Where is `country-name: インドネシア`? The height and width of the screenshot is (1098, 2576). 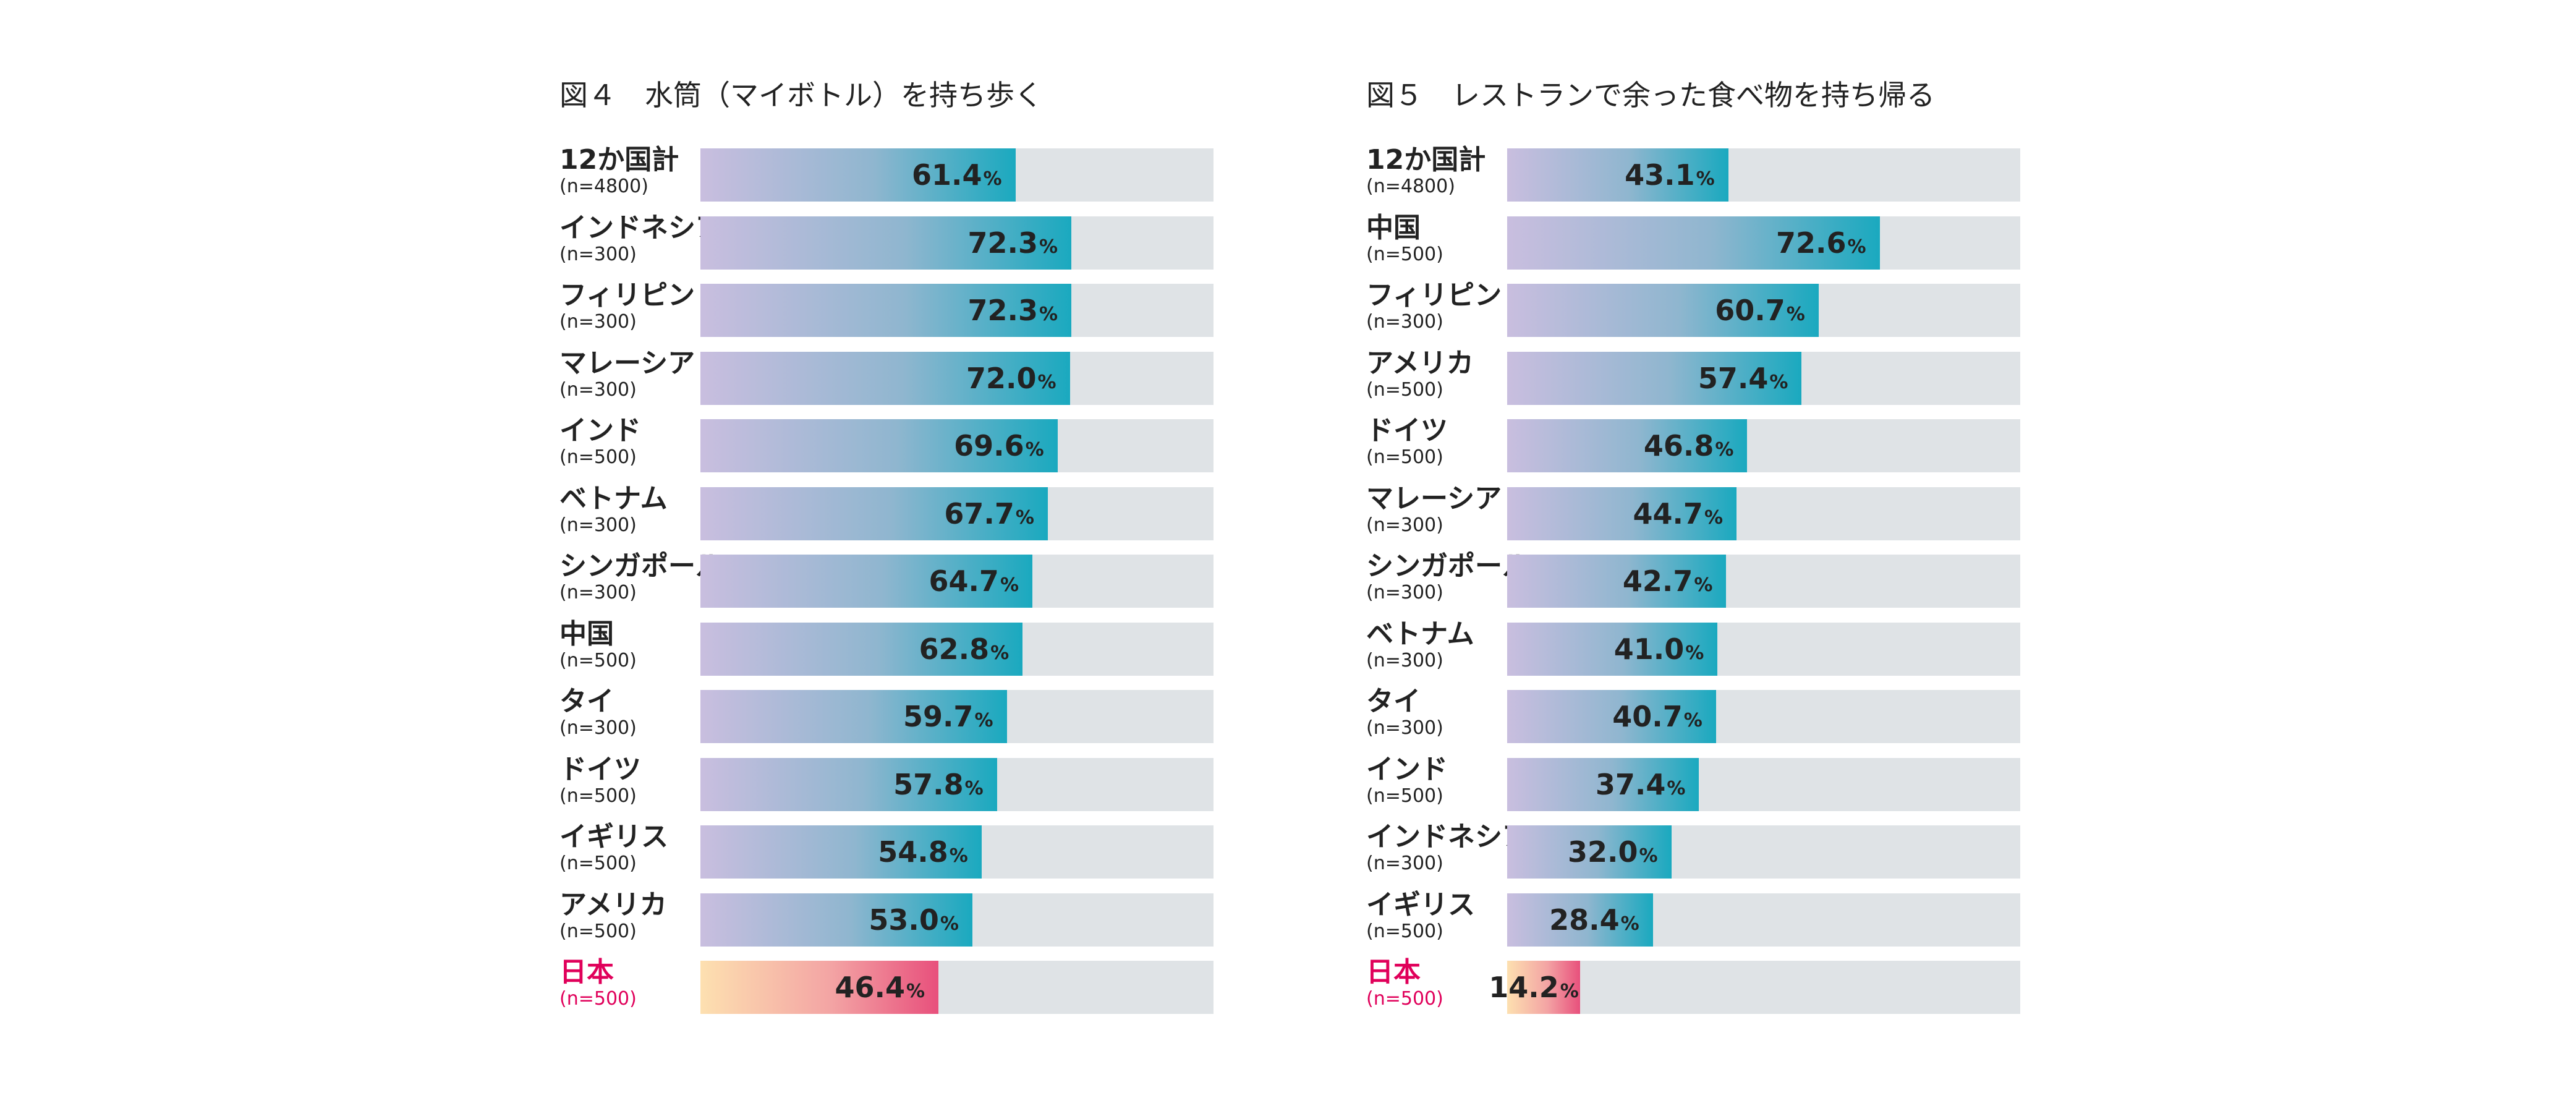 country-name: インドネシア is located at coordinates (641, 227).